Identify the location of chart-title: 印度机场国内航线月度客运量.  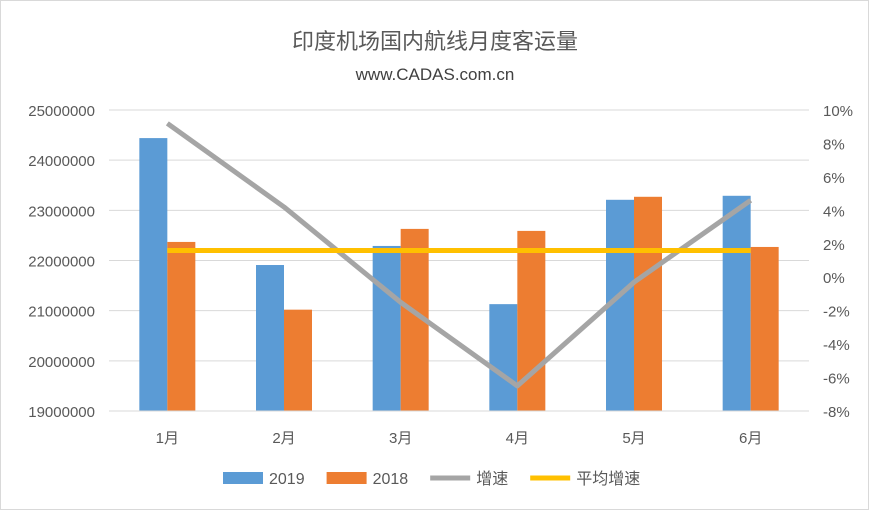
(435, 41).